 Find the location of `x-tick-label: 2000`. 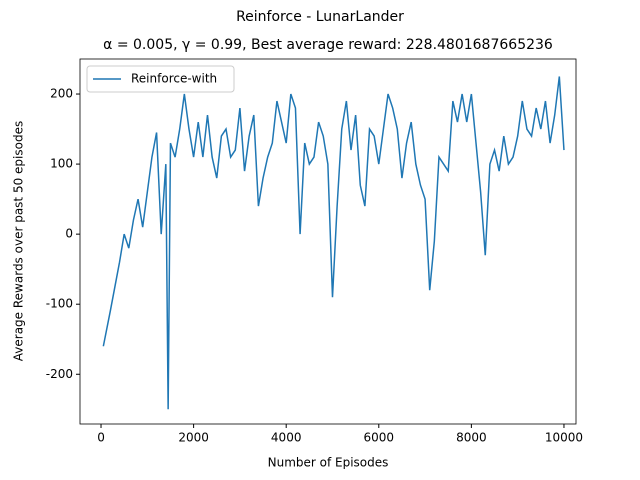

x-tick-label: 2000 is located at coordinates (193, 438).